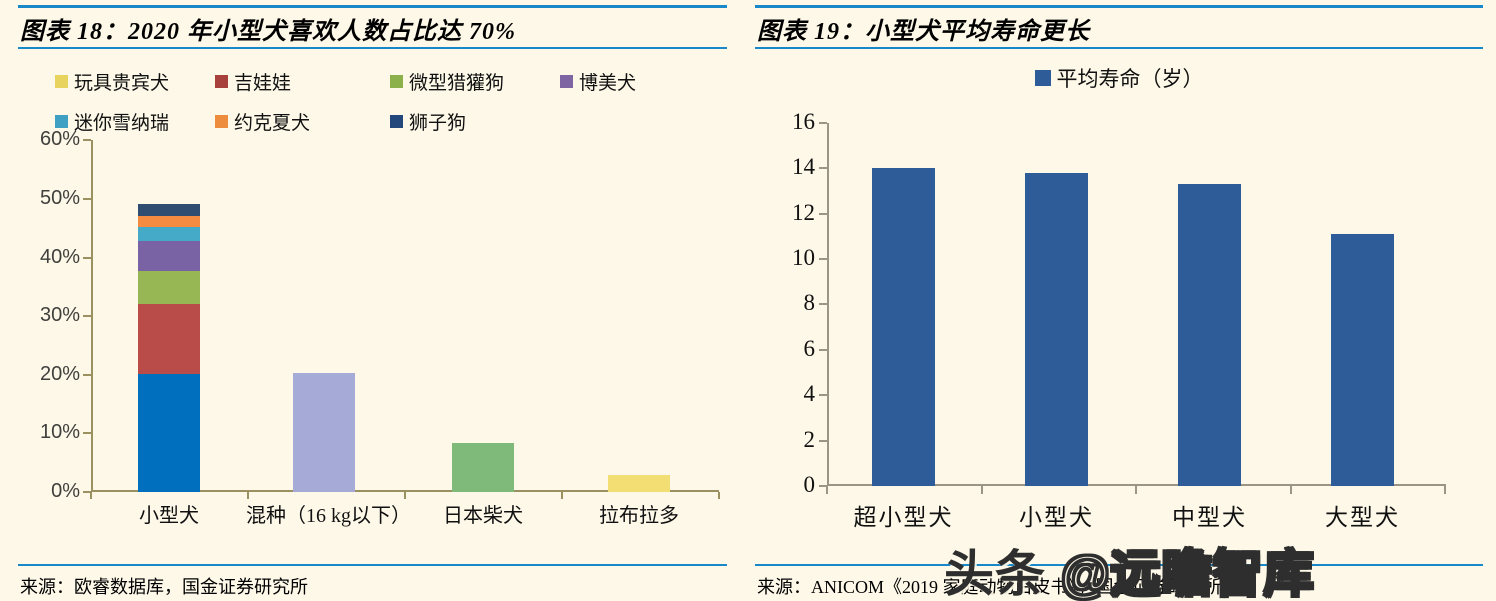 The width and height of the screenshot is (1496, 601). What do you see at coordinates (1119, 565) in the screenshot?
I see `fig19-bottom-rule` at bounding box center [1119, 565].